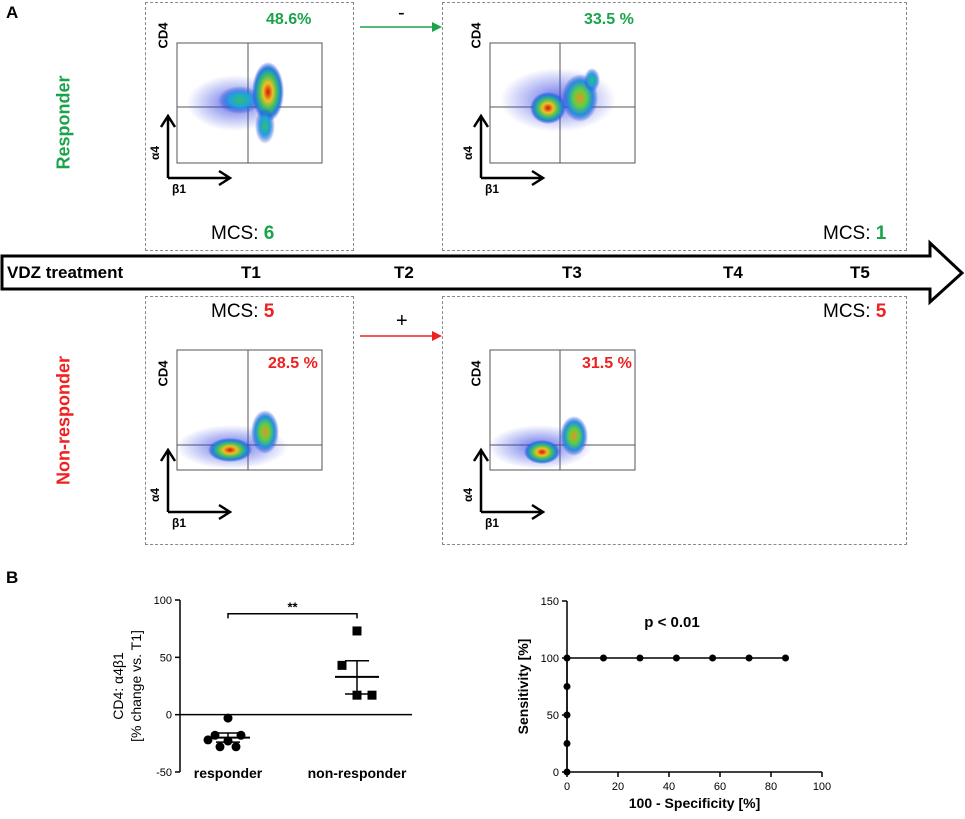 The width and height of the screenshot is (965, 819). Describe the element at coordinates (553, 716) in the screenshot. I see `chart2-y-tick-label: 50` at that location.